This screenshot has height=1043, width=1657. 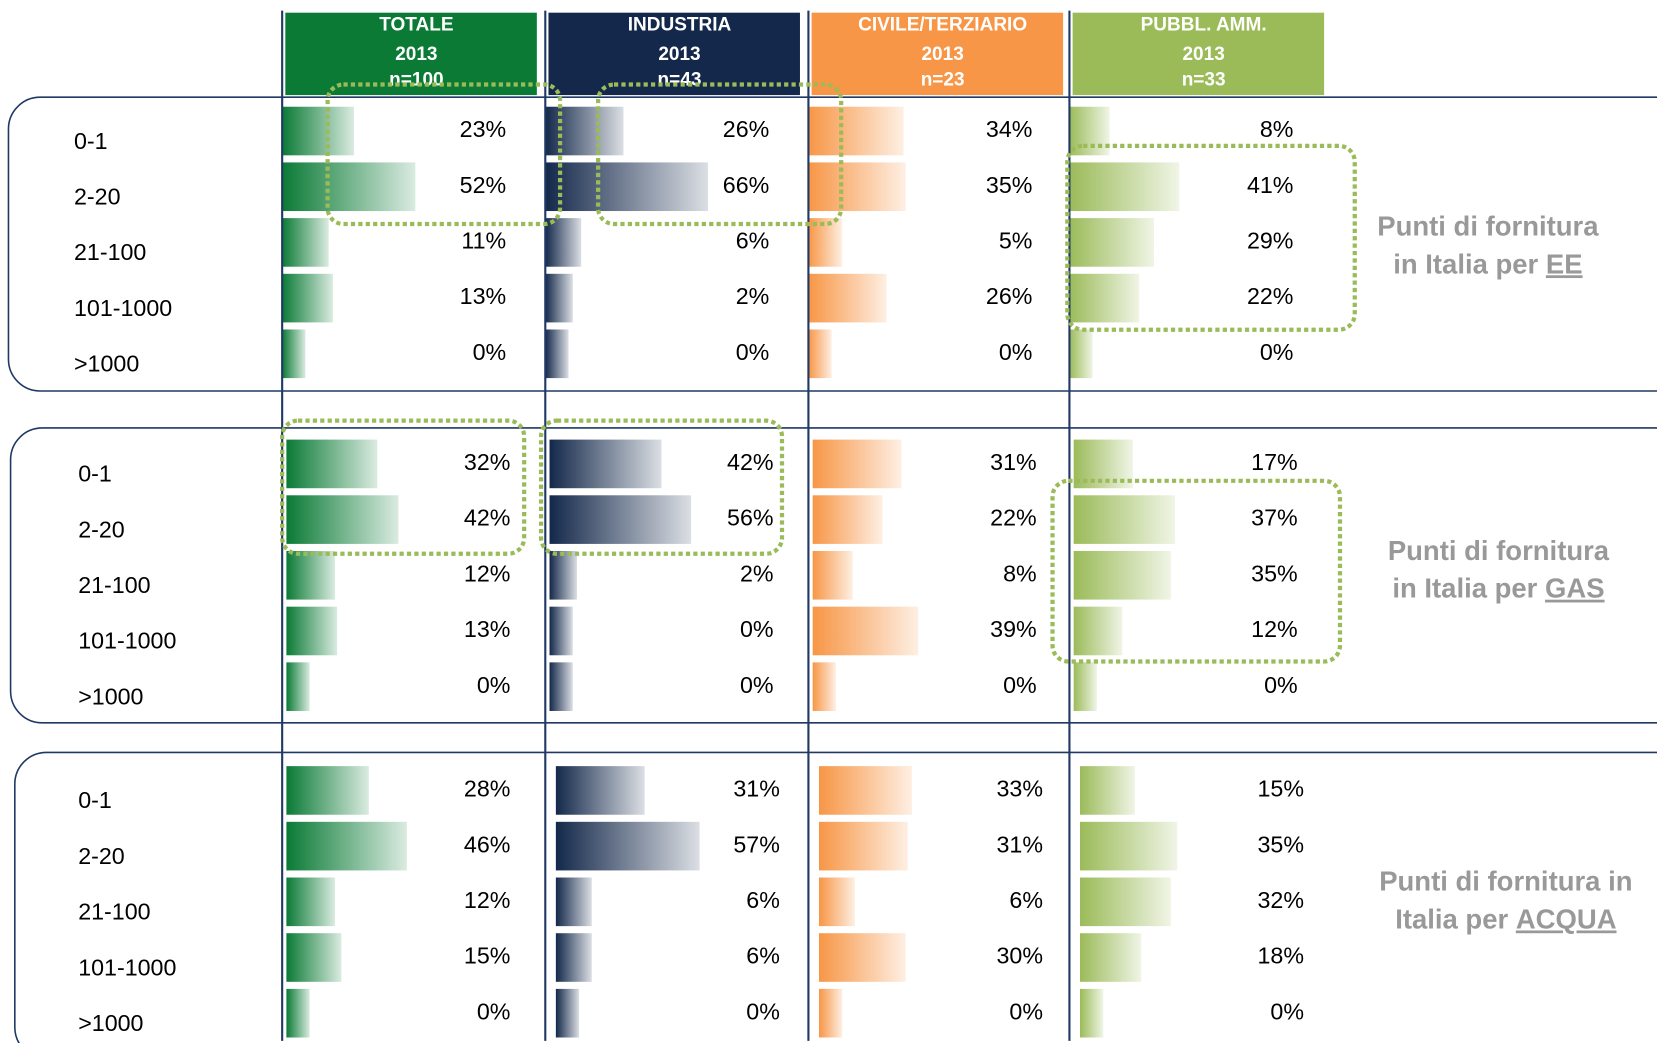 What do you see at coordinates (1281, 789) in the screenshot?
I see `value-label: 15%` at bounding box center [1281, 789].